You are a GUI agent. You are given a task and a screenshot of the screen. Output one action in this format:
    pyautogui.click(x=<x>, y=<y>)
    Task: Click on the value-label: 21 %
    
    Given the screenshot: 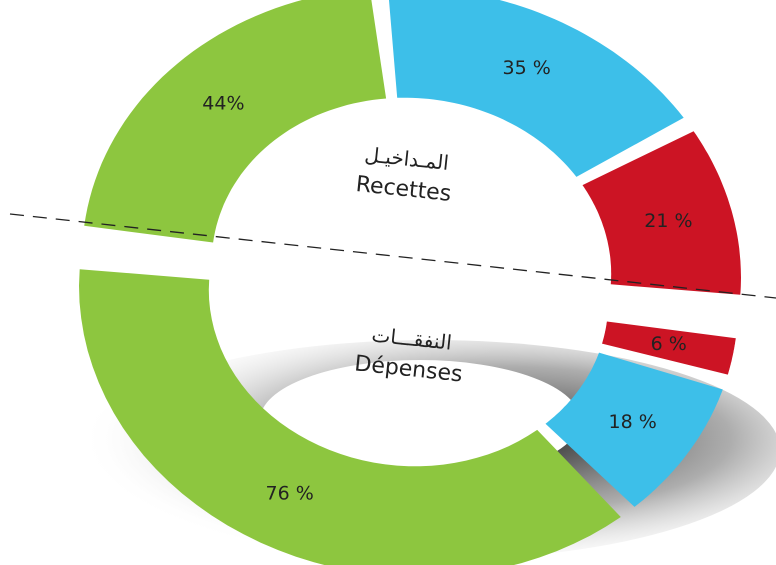 What is the action you would take?
    pyautogui.click(x=668, y=221)
    